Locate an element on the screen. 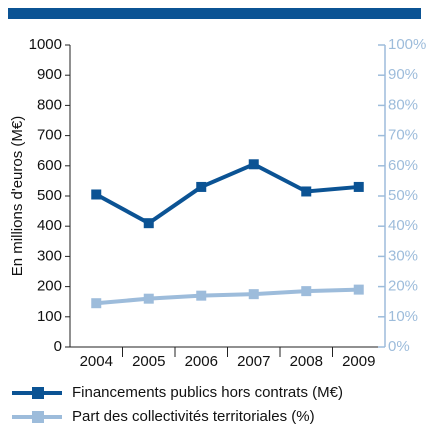  y2-tick-label: 0% is located at coordinates (399, 346).